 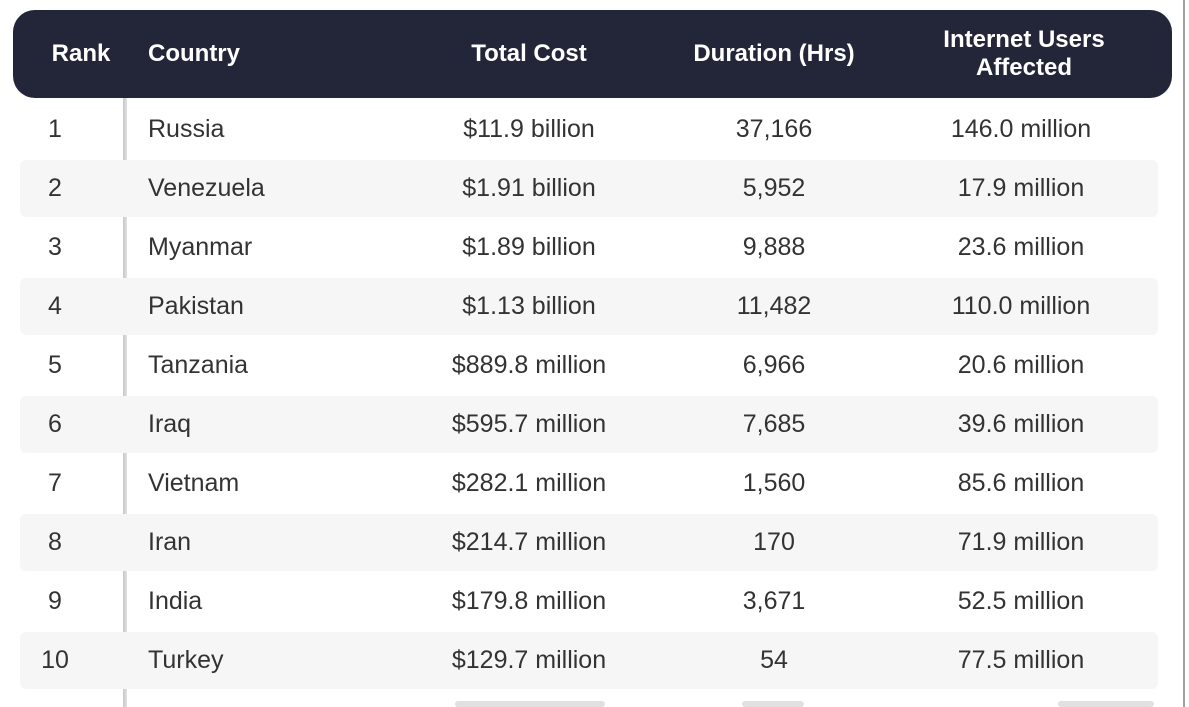 I want to click on cell-duration: 37,166, so click(x=774, y=129).